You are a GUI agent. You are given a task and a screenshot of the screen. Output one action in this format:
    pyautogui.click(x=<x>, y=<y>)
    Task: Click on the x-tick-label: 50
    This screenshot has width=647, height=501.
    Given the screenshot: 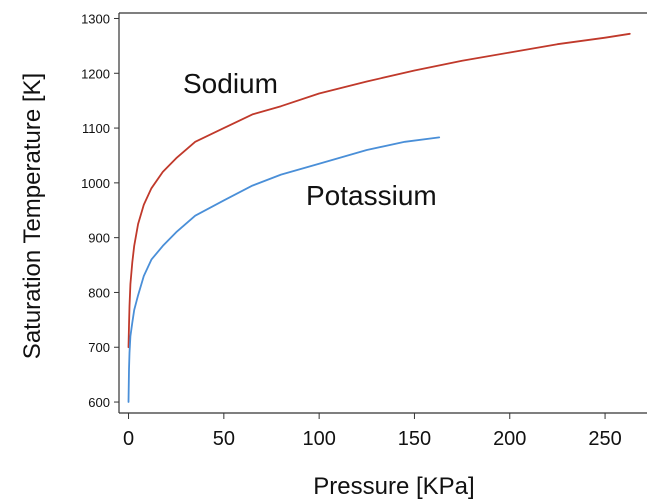 What is the action you would take?
    pyautogui.click(x=224, y=439)
    